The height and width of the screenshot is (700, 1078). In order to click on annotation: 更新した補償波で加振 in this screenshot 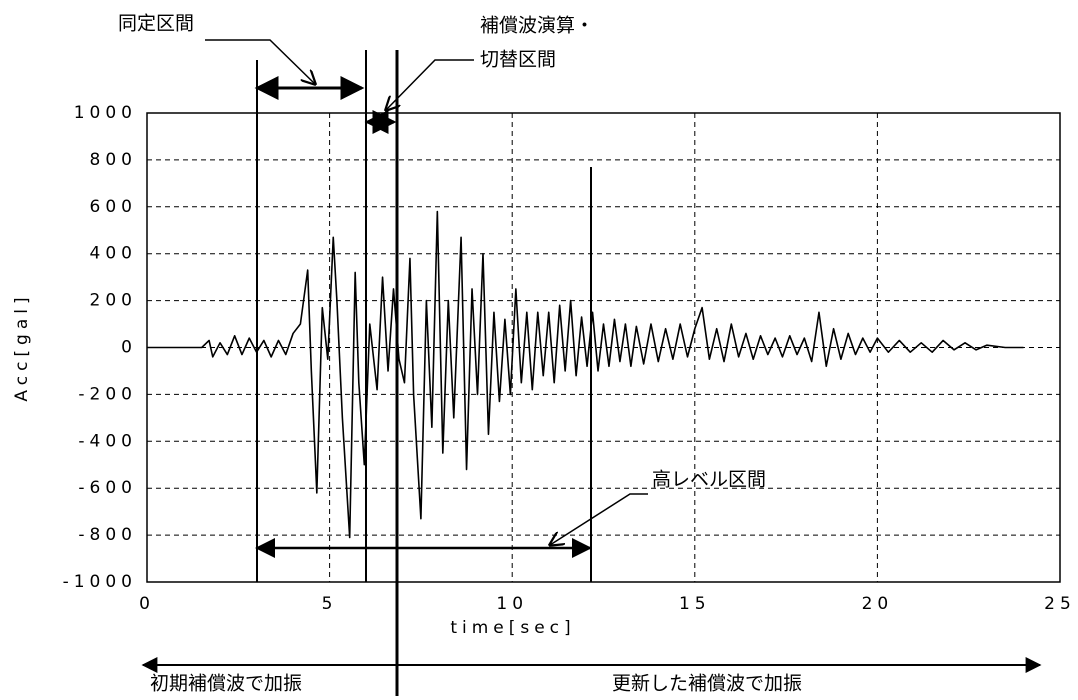, I will do `click(707, 684)`.